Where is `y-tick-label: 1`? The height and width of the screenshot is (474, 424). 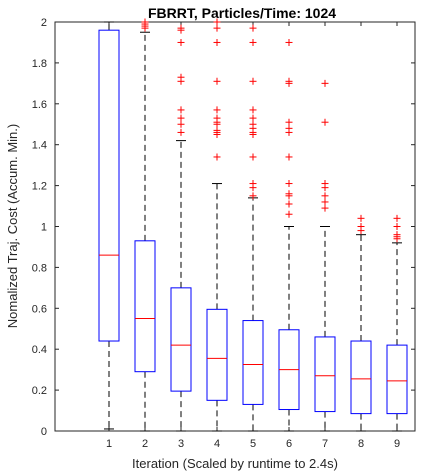
y-tick-label: 1 is located at coordinates (44, 228).